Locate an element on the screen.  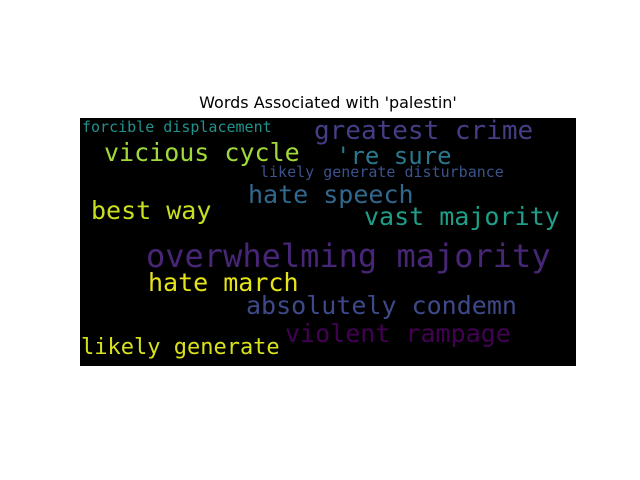
word-re-sure: 're sure is located at coordinates (394, 156).